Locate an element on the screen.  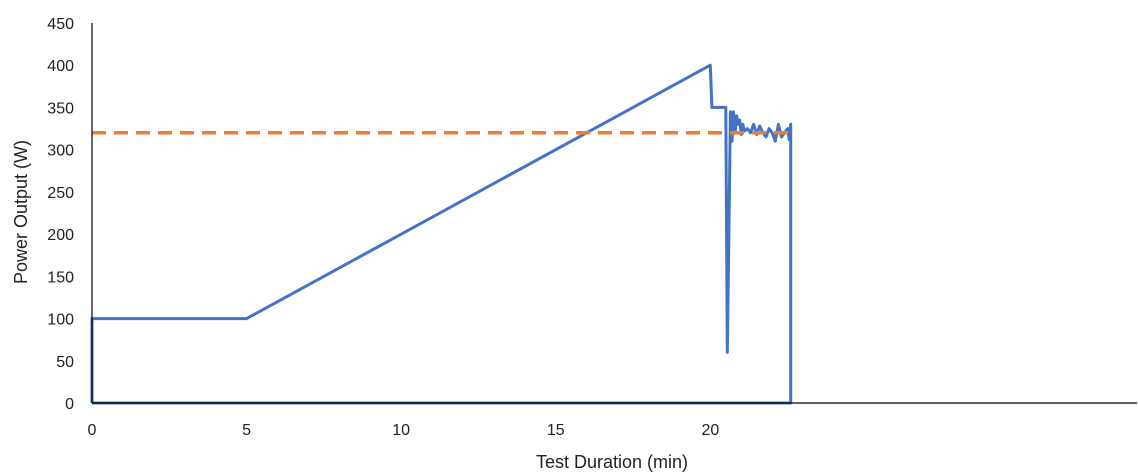
y-axis-title: Power Output (W) is located at coordinates (21, 212).